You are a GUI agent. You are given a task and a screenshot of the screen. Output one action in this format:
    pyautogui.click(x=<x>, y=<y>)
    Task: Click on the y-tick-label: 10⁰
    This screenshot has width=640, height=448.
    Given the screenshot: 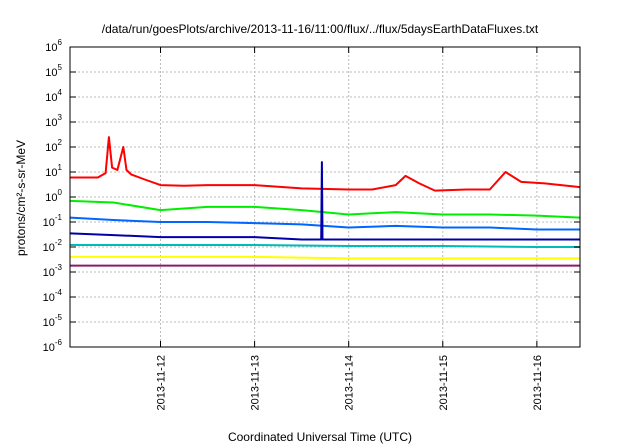 What is the action you would take?
    pyautogui.click(x=53, y=196)
    